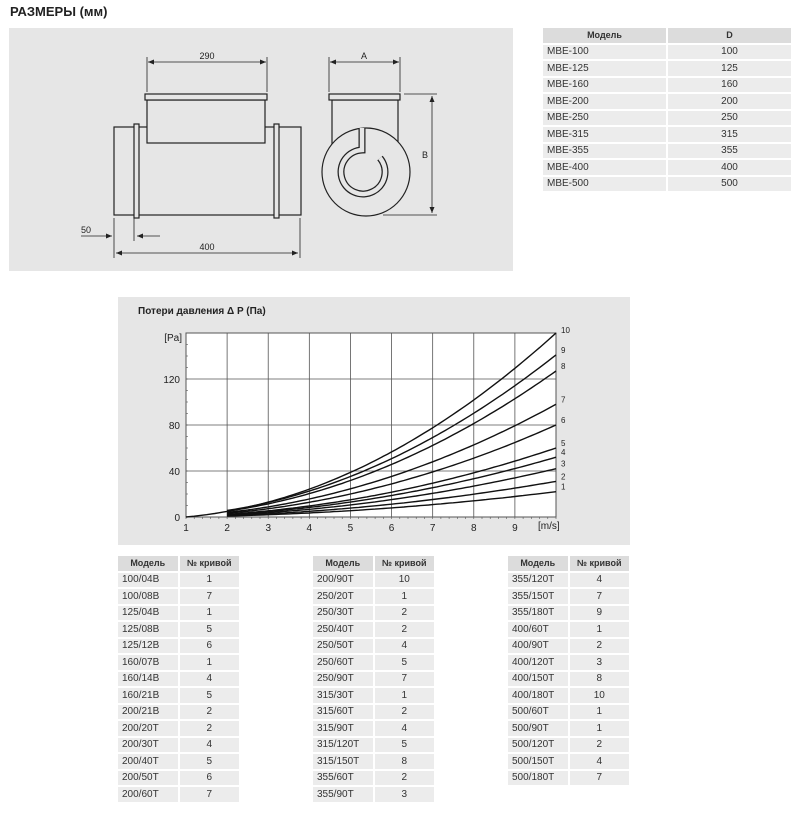  What do you see at coordinates (373, 662) in the screenshot?
I see `table-row: 250/60T 5` at bounding box center [373, 662].